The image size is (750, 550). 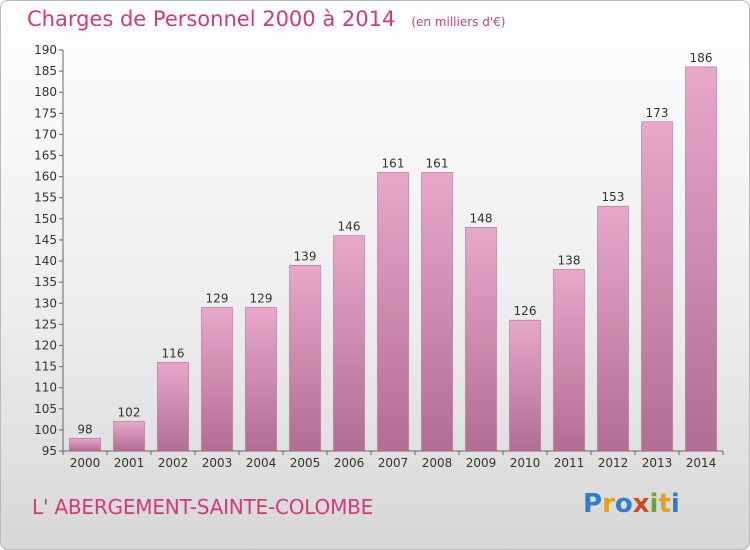 What do you see at coordinates (701, 463) in the screenshot?
I see `x-tick-label: 2014` at bounding box center [701, 463].